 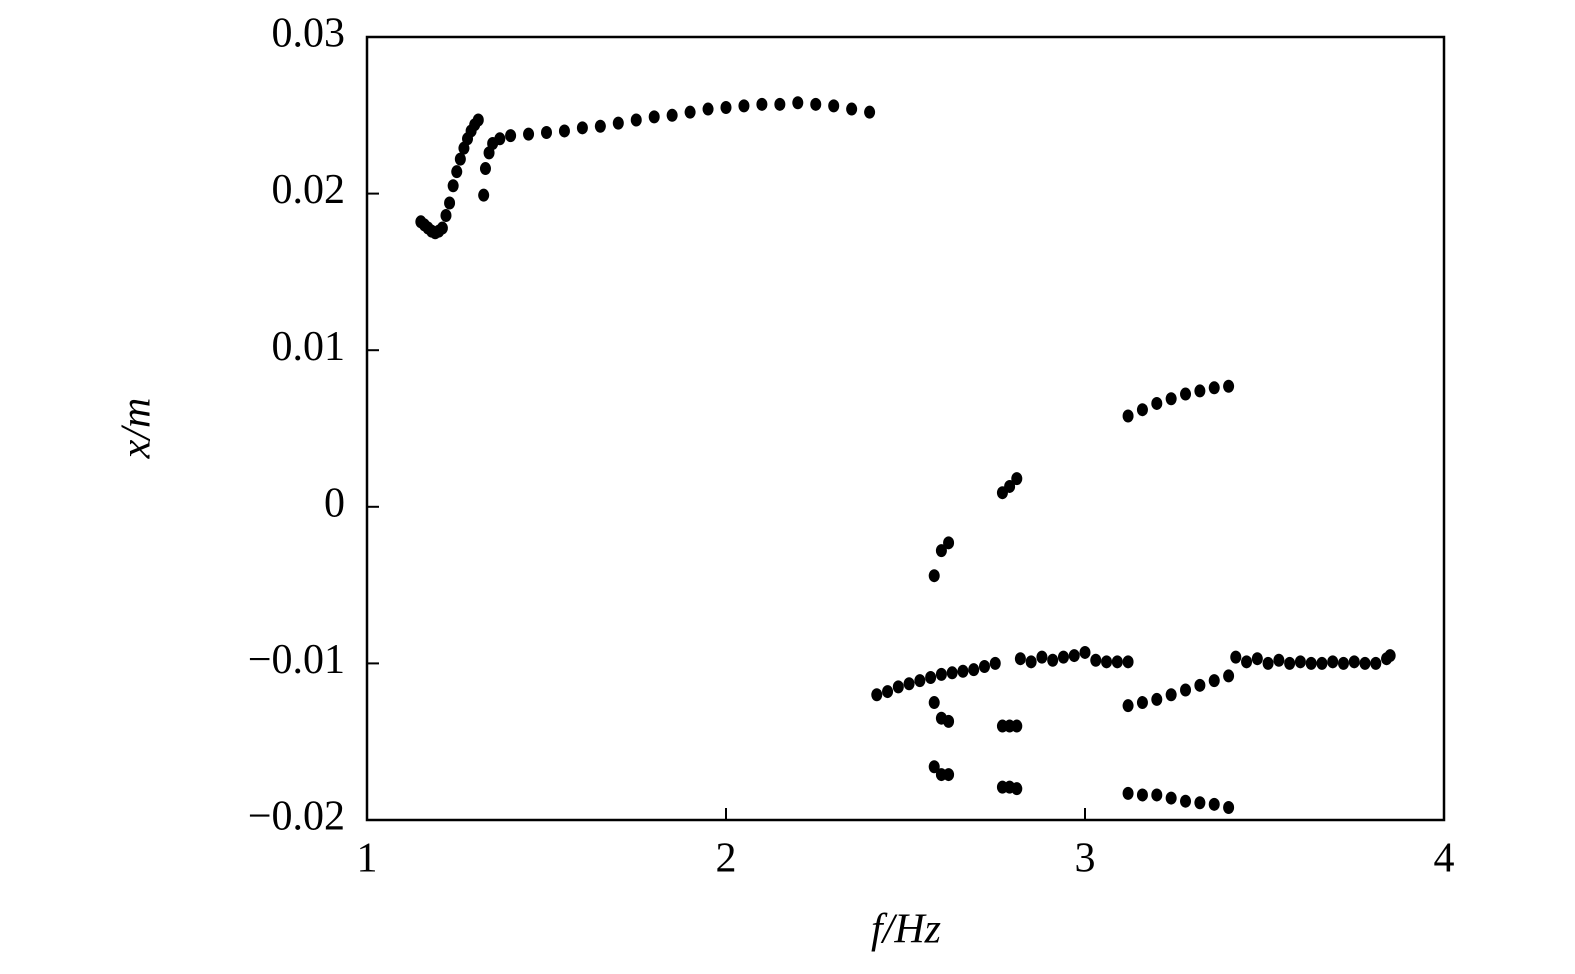 What do you see at coordinates (367, 859) in the screenshot?
I see `x-tick-label: 1` at bounding box center [367, 859].